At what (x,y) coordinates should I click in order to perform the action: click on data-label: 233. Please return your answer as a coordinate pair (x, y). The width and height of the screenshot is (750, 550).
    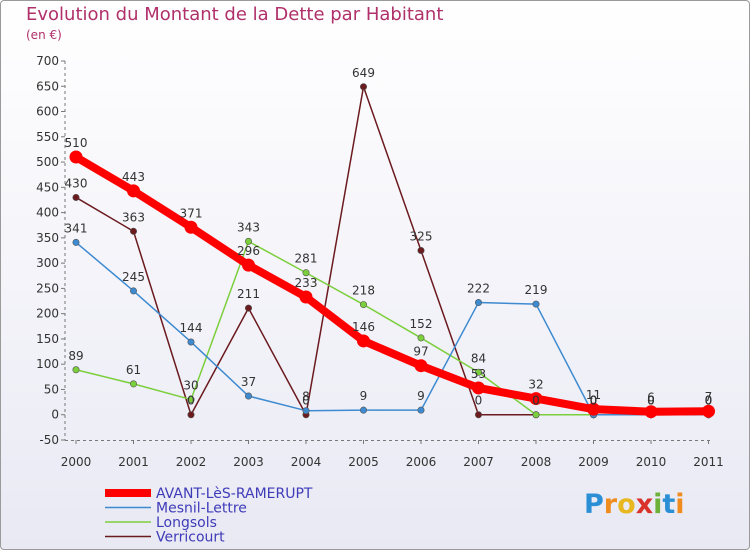
    Looking at the image, I should click on (306, 283).